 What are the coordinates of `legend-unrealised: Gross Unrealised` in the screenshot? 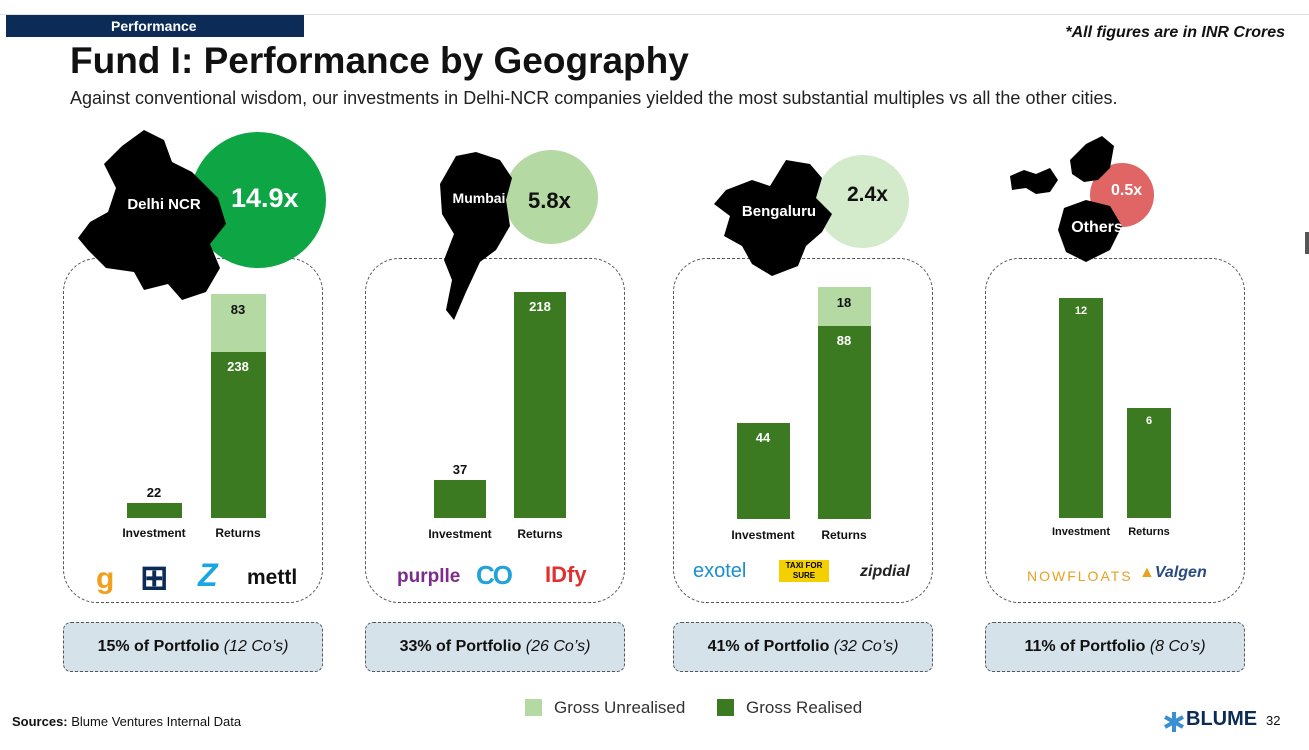 It's located at (620, 707).